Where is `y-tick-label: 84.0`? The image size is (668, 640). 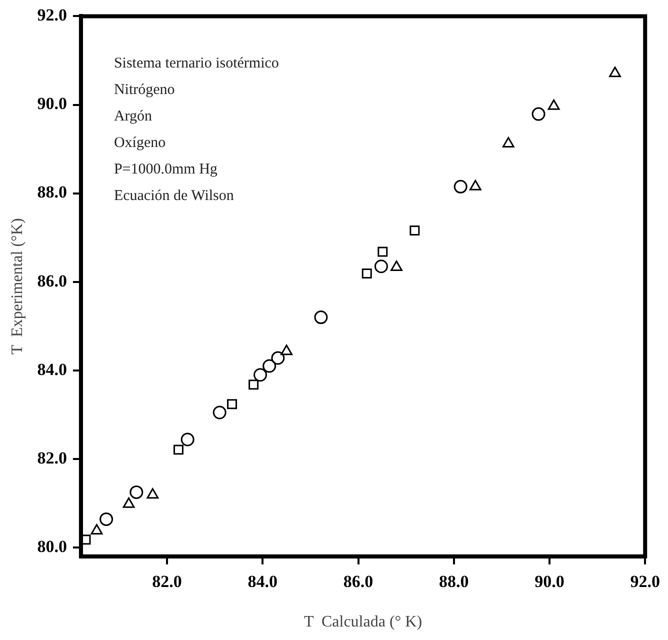
y-tick-label: 84.0 is located at coordinates (52, 369).